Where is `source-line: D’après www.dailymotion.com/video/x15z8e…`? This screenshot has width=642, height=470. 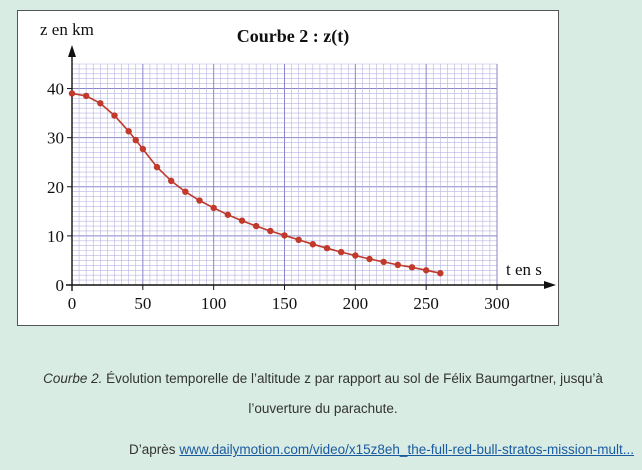 source-line: D’après www.dailymotion.com/video/x15z8e… is located at coordinates (381, 449).